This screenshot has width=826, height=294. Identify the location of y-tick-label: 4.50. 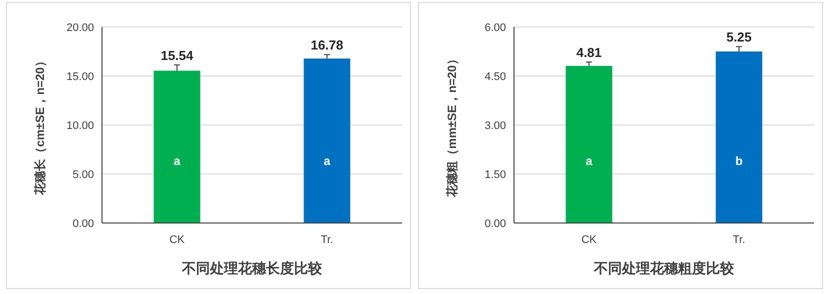
(495, 77).